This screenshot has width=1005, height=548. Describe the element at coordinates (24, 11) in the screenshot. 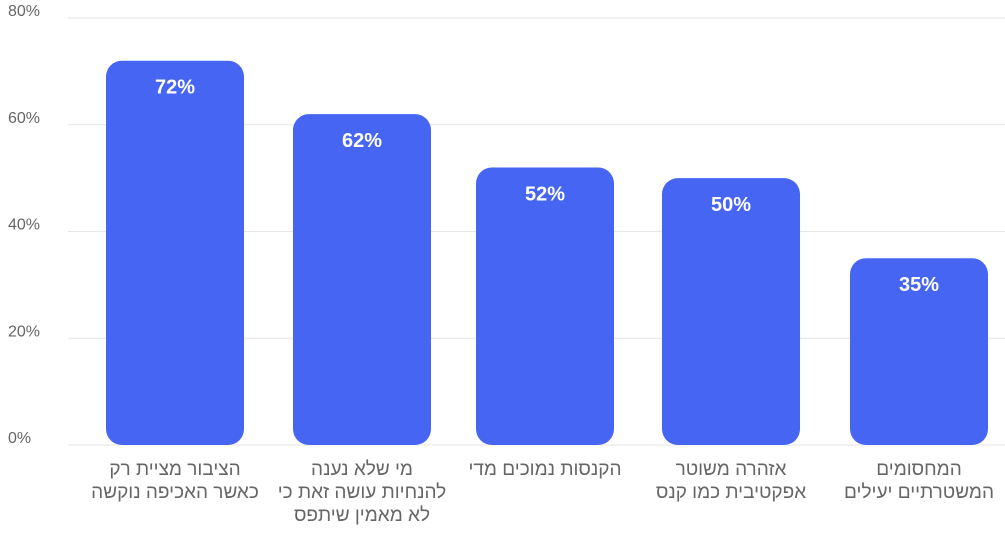

I see `y-tick-label: 80%` at that location.